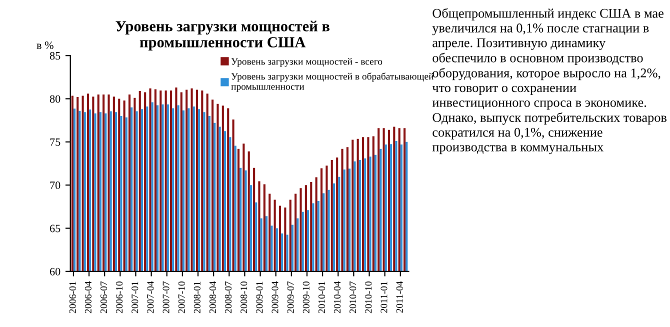  What do you see at coordinates (55, 99) in the screenshot?
I see `y-tick-label: 80` at bounding box center [55, 99].